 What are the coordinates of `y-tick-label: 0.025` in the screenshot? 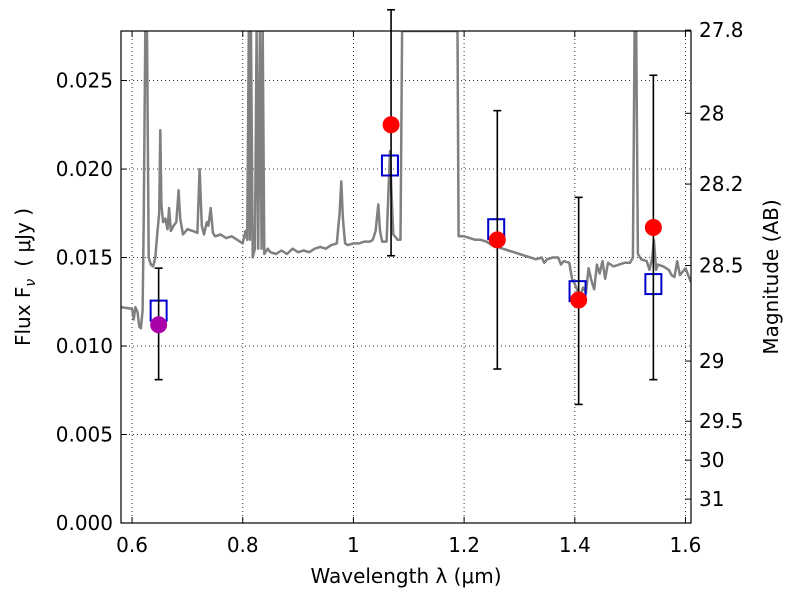 It's located at (84, 81).